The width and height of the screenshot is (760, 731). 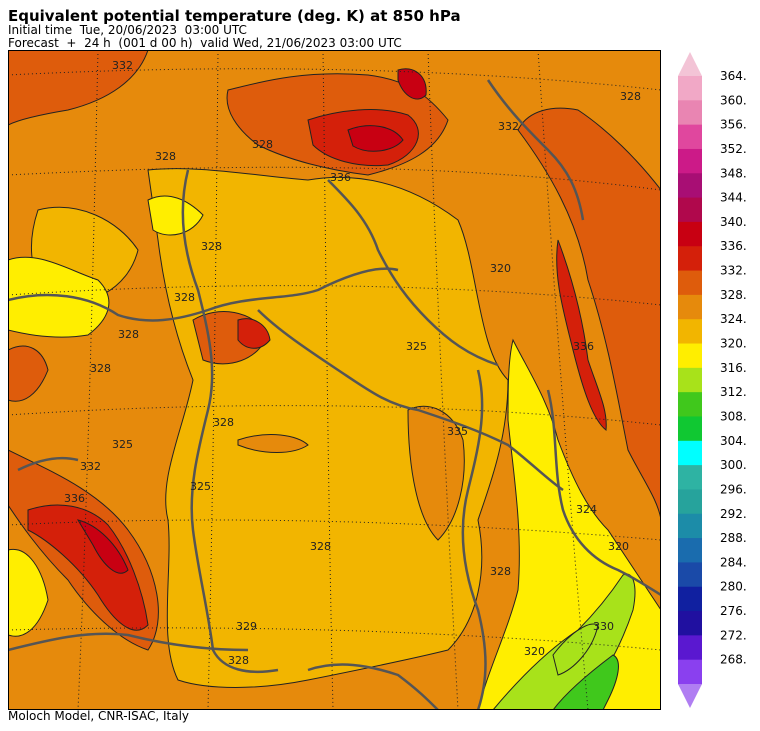 What do you see at coordinates (733, 344) in the screenshot?
I see `colorbar-label: 320.` at bounding box center [733, 344].